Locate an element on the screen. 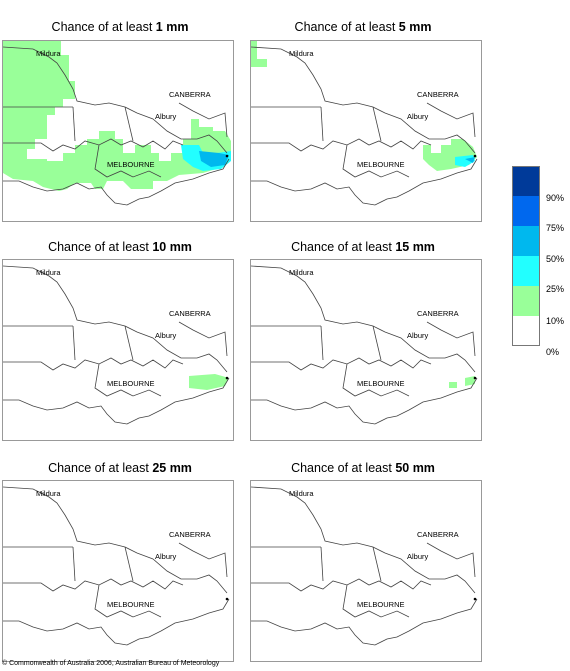  boundaries-15mm is located at coordinates (364, 345).